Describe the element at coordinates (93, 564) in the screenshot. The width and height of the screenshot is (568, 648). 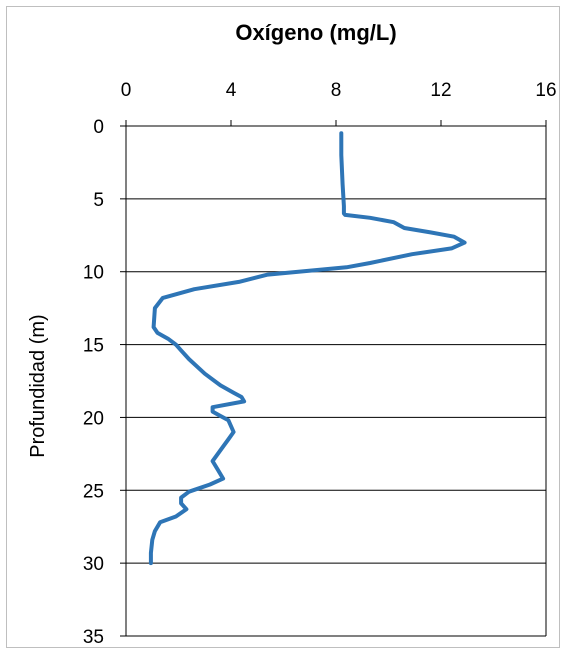
I see `y-tick-label-30: 30` at that location.